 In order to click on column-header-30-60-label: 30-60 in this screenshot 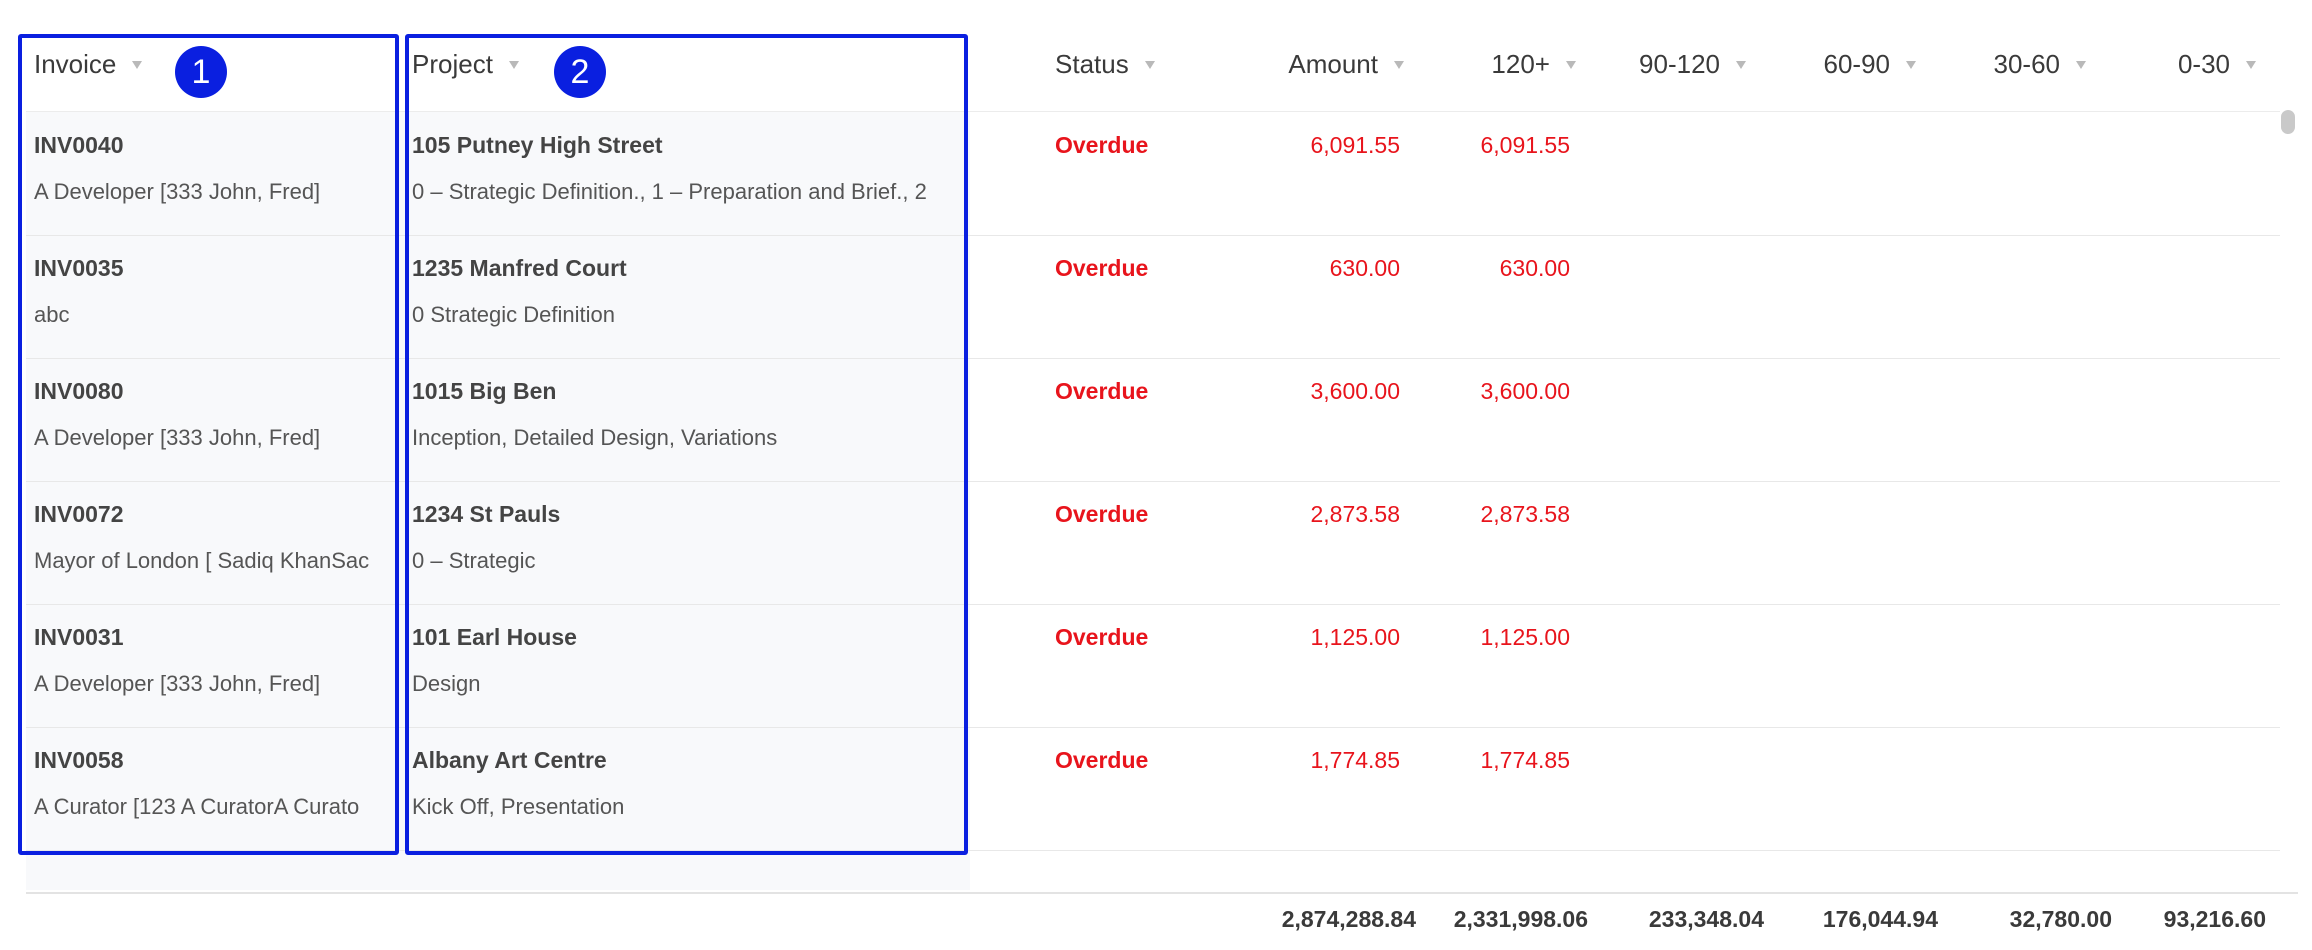, I will do `click(2027, 63)`.